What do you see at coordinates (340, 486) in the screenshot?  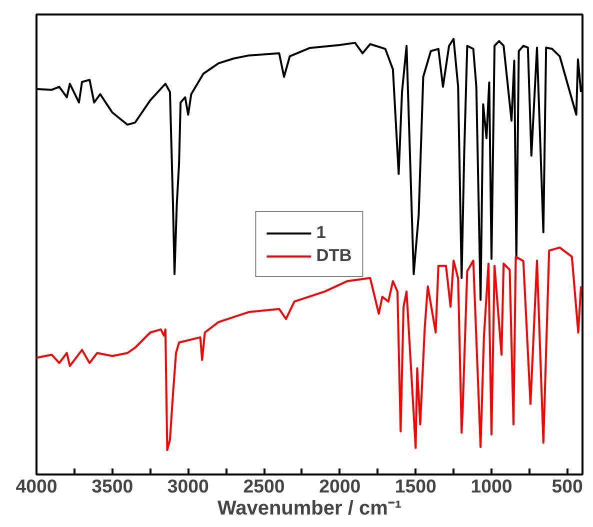 I see `x-tick-label: 2000` at bounding box center [340, 486].